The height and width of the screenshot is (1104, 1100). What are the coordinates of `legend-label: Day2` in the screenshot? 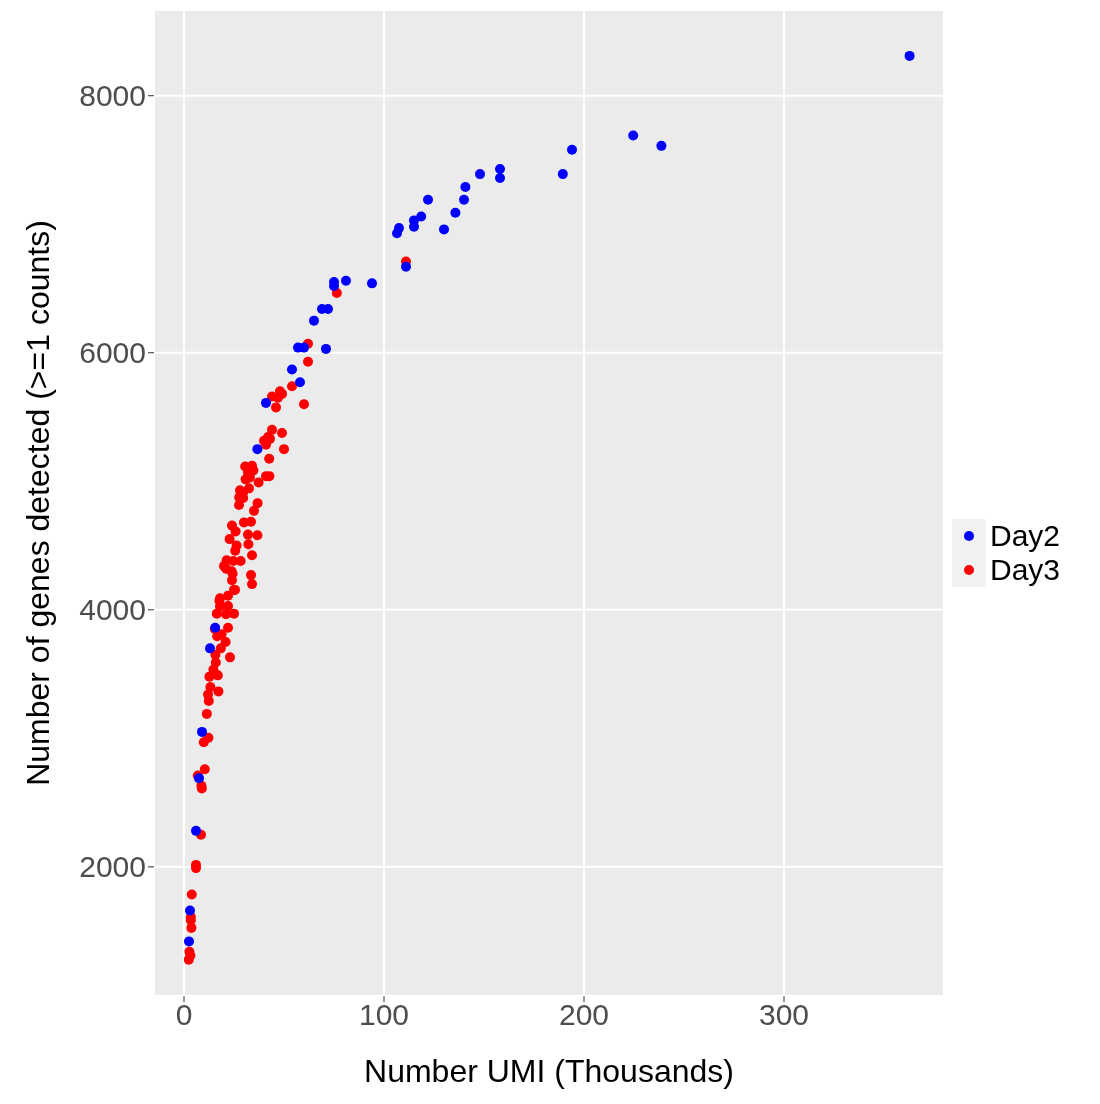 It's located at (1025, 536).